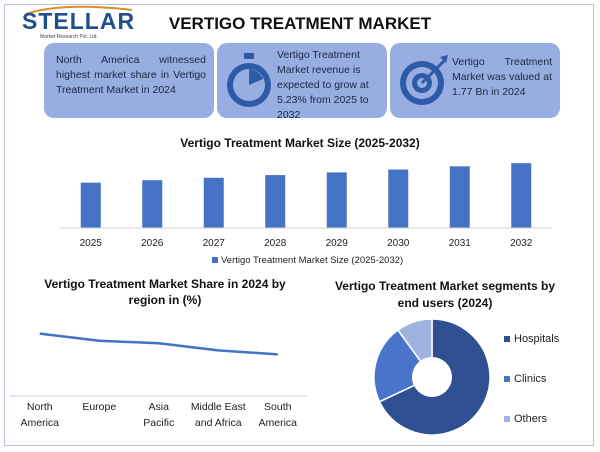 This screenshot has width=600, height=452. Describe the element at coordinates (90, 205) in the screenshot. I see `bar-2025` at that location.